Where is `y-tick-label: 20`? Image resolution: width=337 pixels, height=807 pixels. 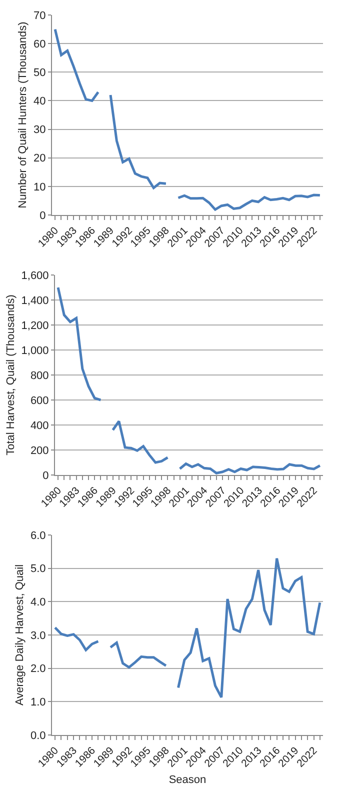
y-tick-label: 20 is located at coordinates (40, 158).